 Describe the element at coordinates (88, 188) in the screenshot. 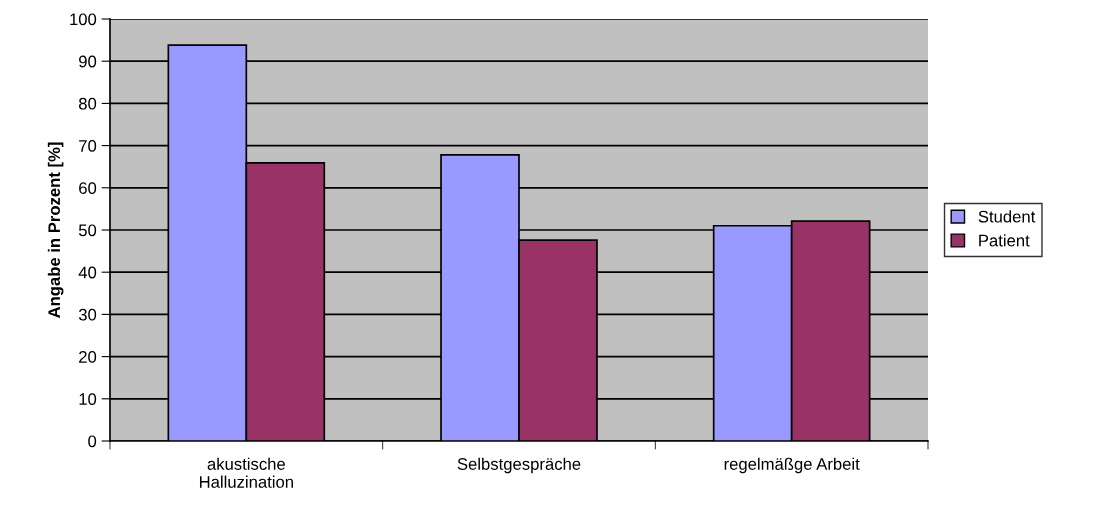

I see `y-tick-label: 60` at that location.